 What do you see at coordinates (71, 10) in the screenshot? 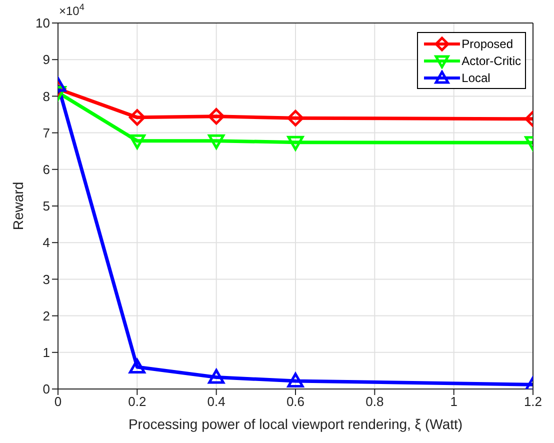
I see `text: ×10$^{4}$` at bounding box center [71, 10].